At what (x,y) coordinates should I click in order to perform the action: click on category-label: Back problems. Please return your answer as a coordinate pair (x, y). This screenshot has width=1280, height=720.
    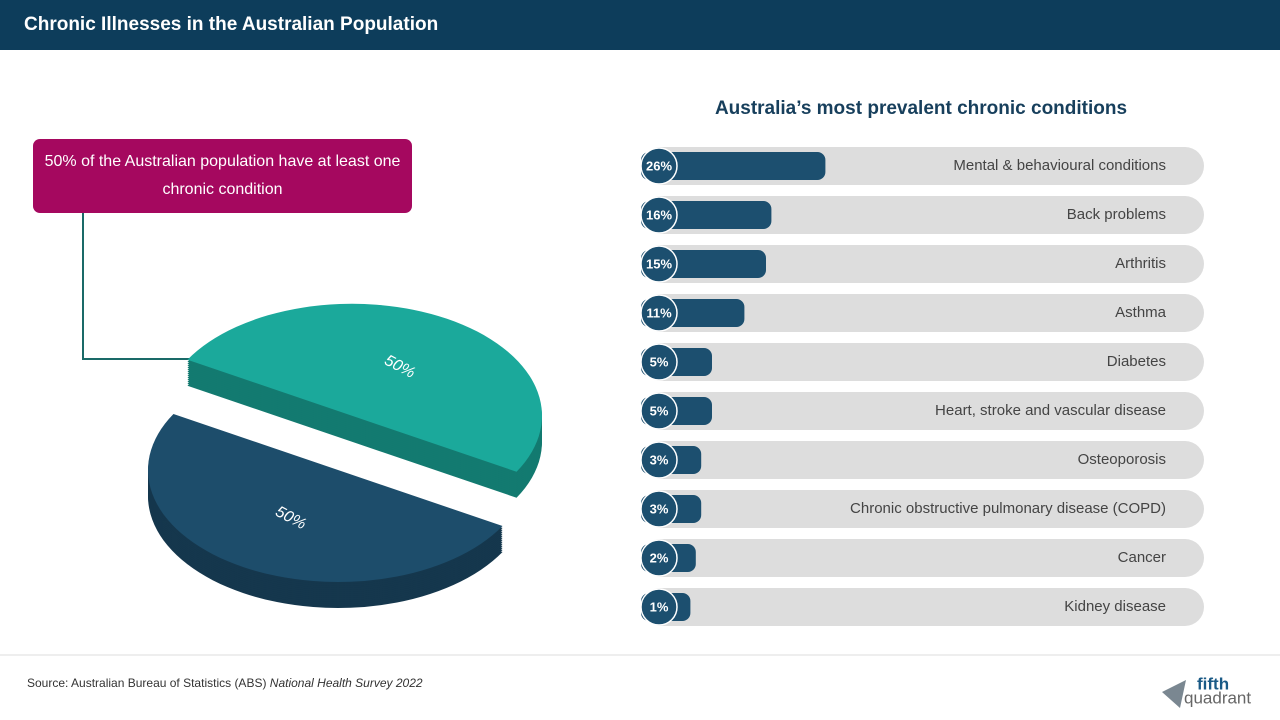
    Looking at the image, I should click on (1116, 214).